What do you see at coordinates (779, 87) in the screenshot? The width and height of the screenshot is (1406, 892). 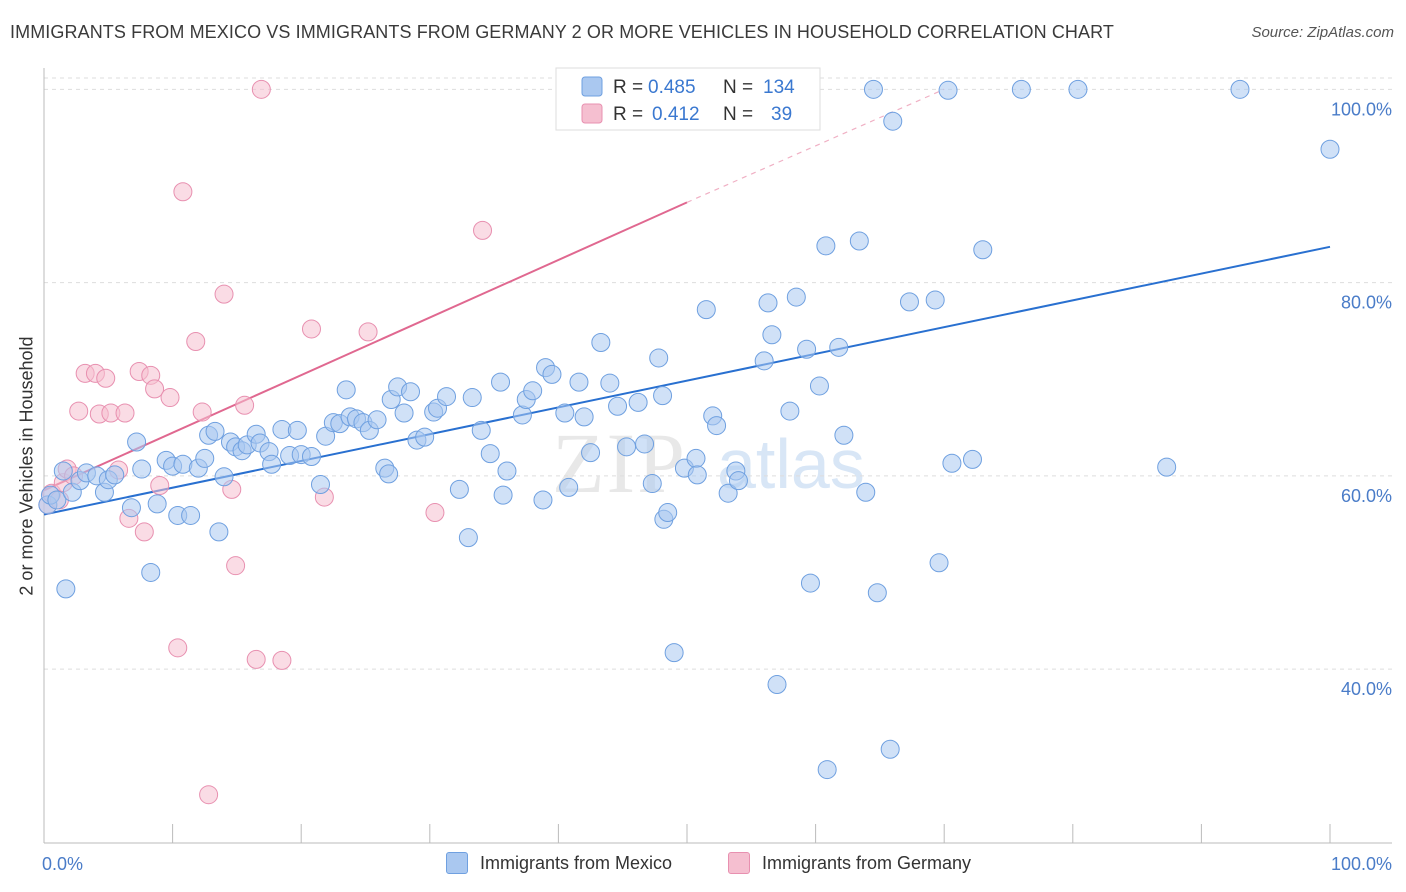 I see `legend-mexico-n-value: 134` at bounding box center [779, 87].